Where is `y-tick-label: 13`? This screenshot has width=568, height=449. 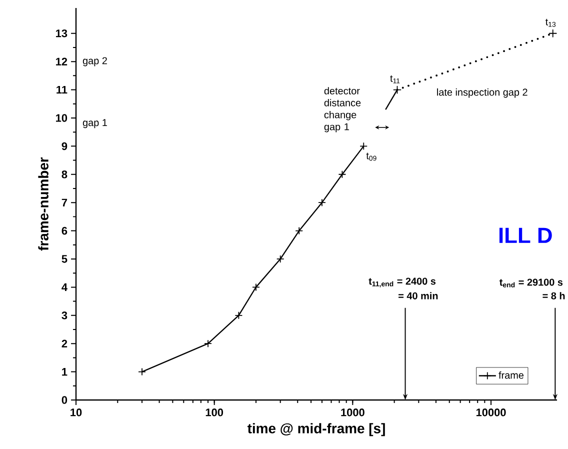 y-tick-label: 13 is located at coordinates (62, 34).